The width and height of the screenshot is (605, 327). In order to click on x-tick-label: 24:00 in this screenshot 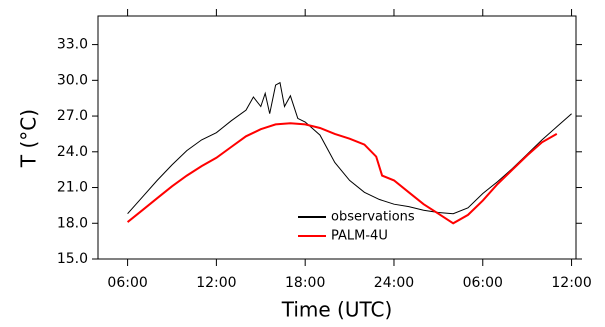, I will do `click(394, 283)`.